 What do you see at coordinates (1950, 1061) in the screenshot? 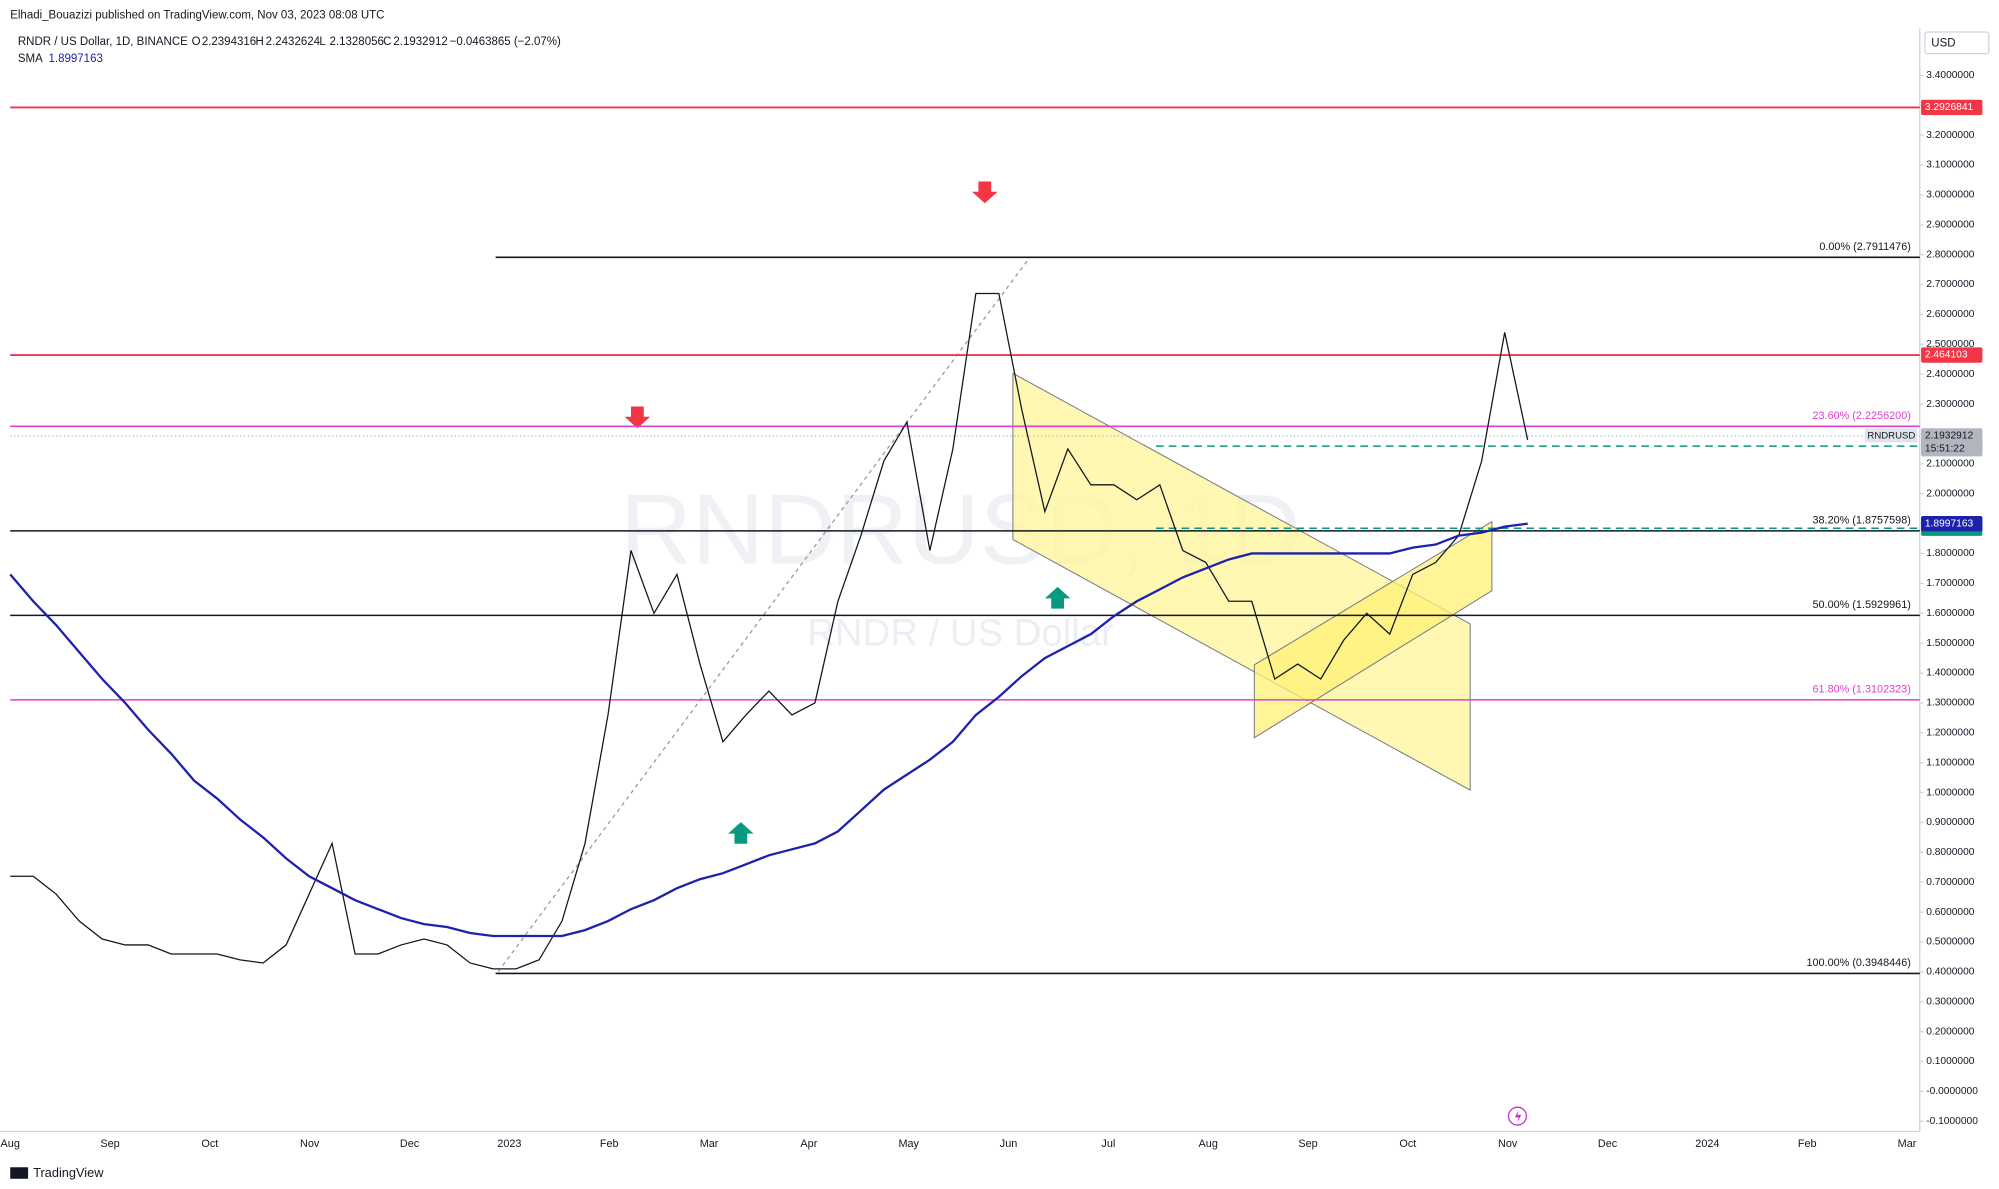
I see `y-tick-label: 0.1000000` at bounding box center [1950, 1061].